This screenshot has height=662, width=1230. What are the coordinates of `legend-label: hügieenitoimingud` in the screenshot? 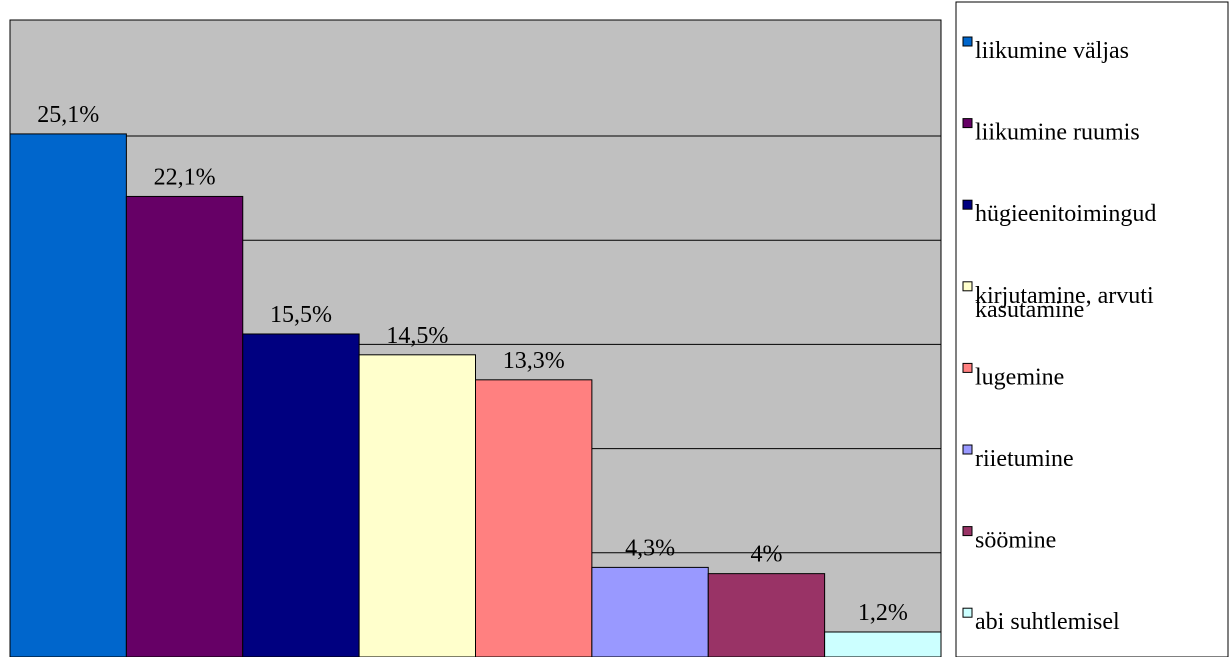 It's located at (1065, 214).